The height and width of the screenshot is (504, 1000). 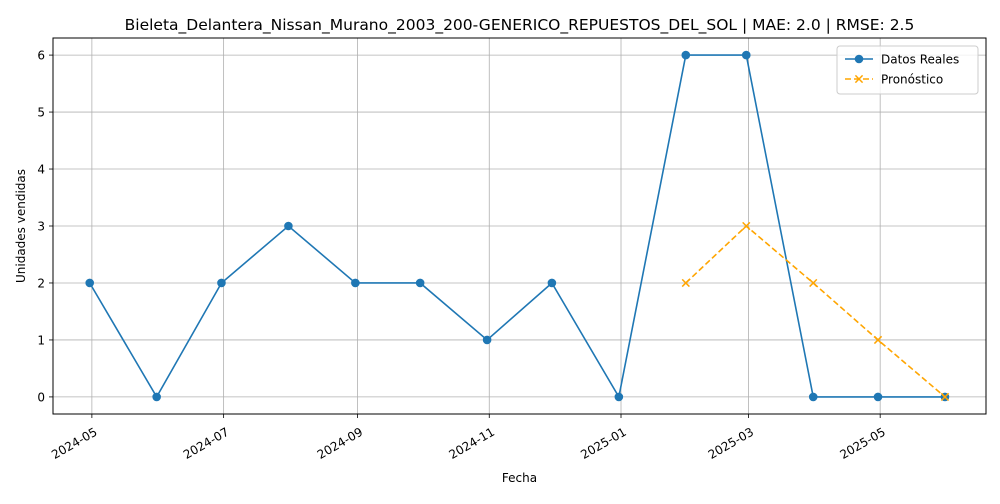 I want to click on y-tick-label: 1, so click(x=41, y=340).